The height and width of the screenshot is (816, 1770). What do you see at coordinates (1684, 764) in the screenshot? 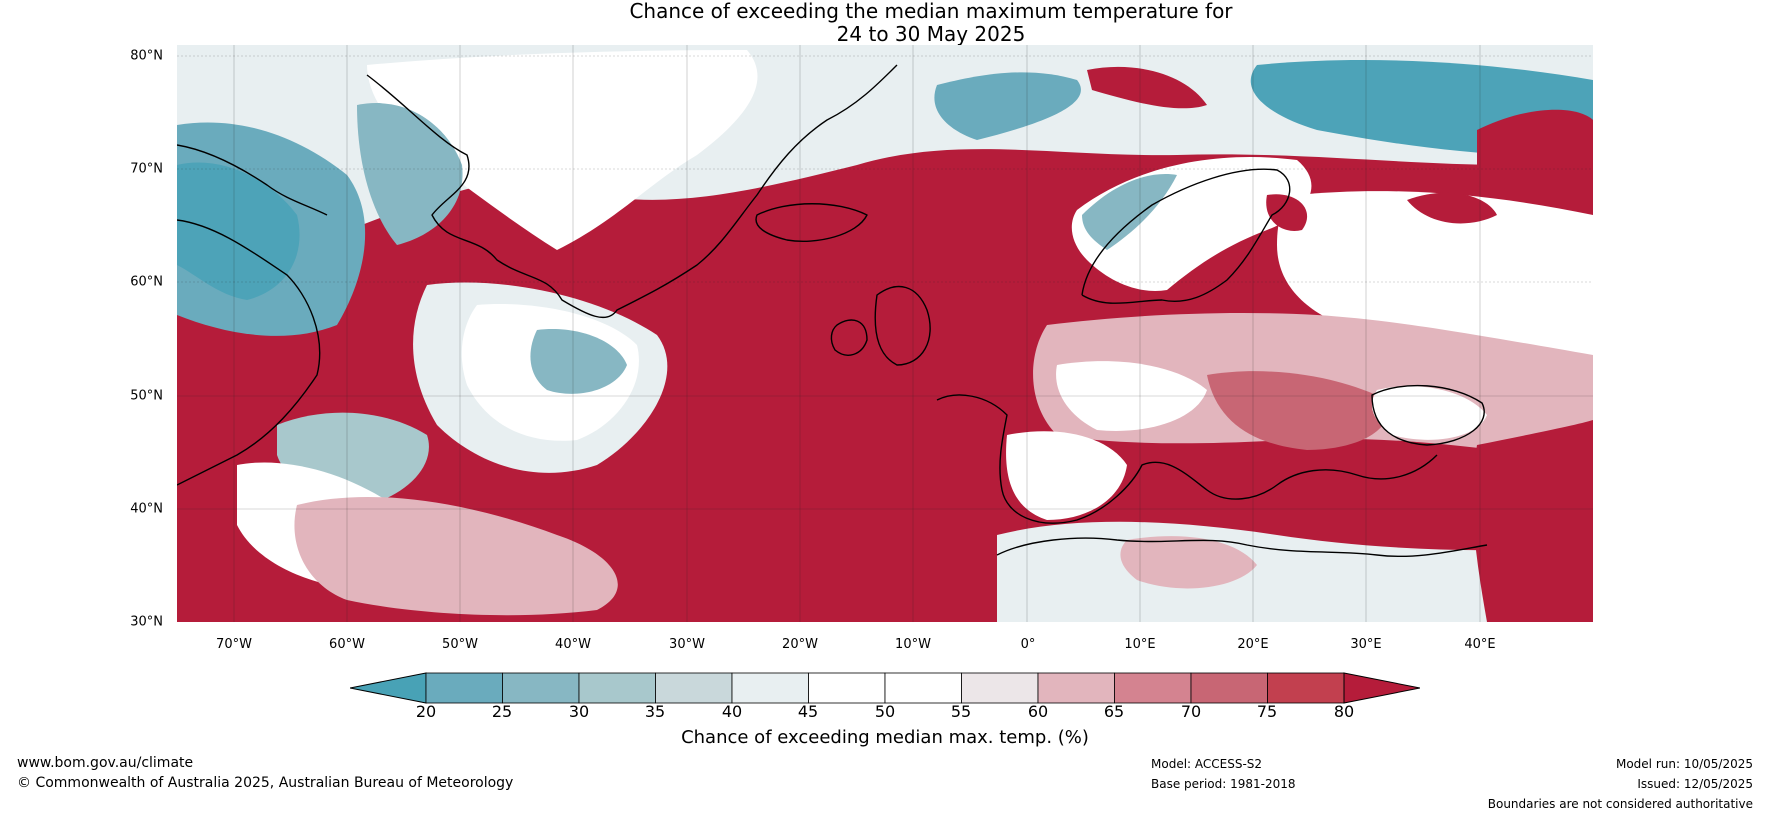
I see `footer-model-run: Model run: 10/05/2025` at bounding box center [1684, 764].